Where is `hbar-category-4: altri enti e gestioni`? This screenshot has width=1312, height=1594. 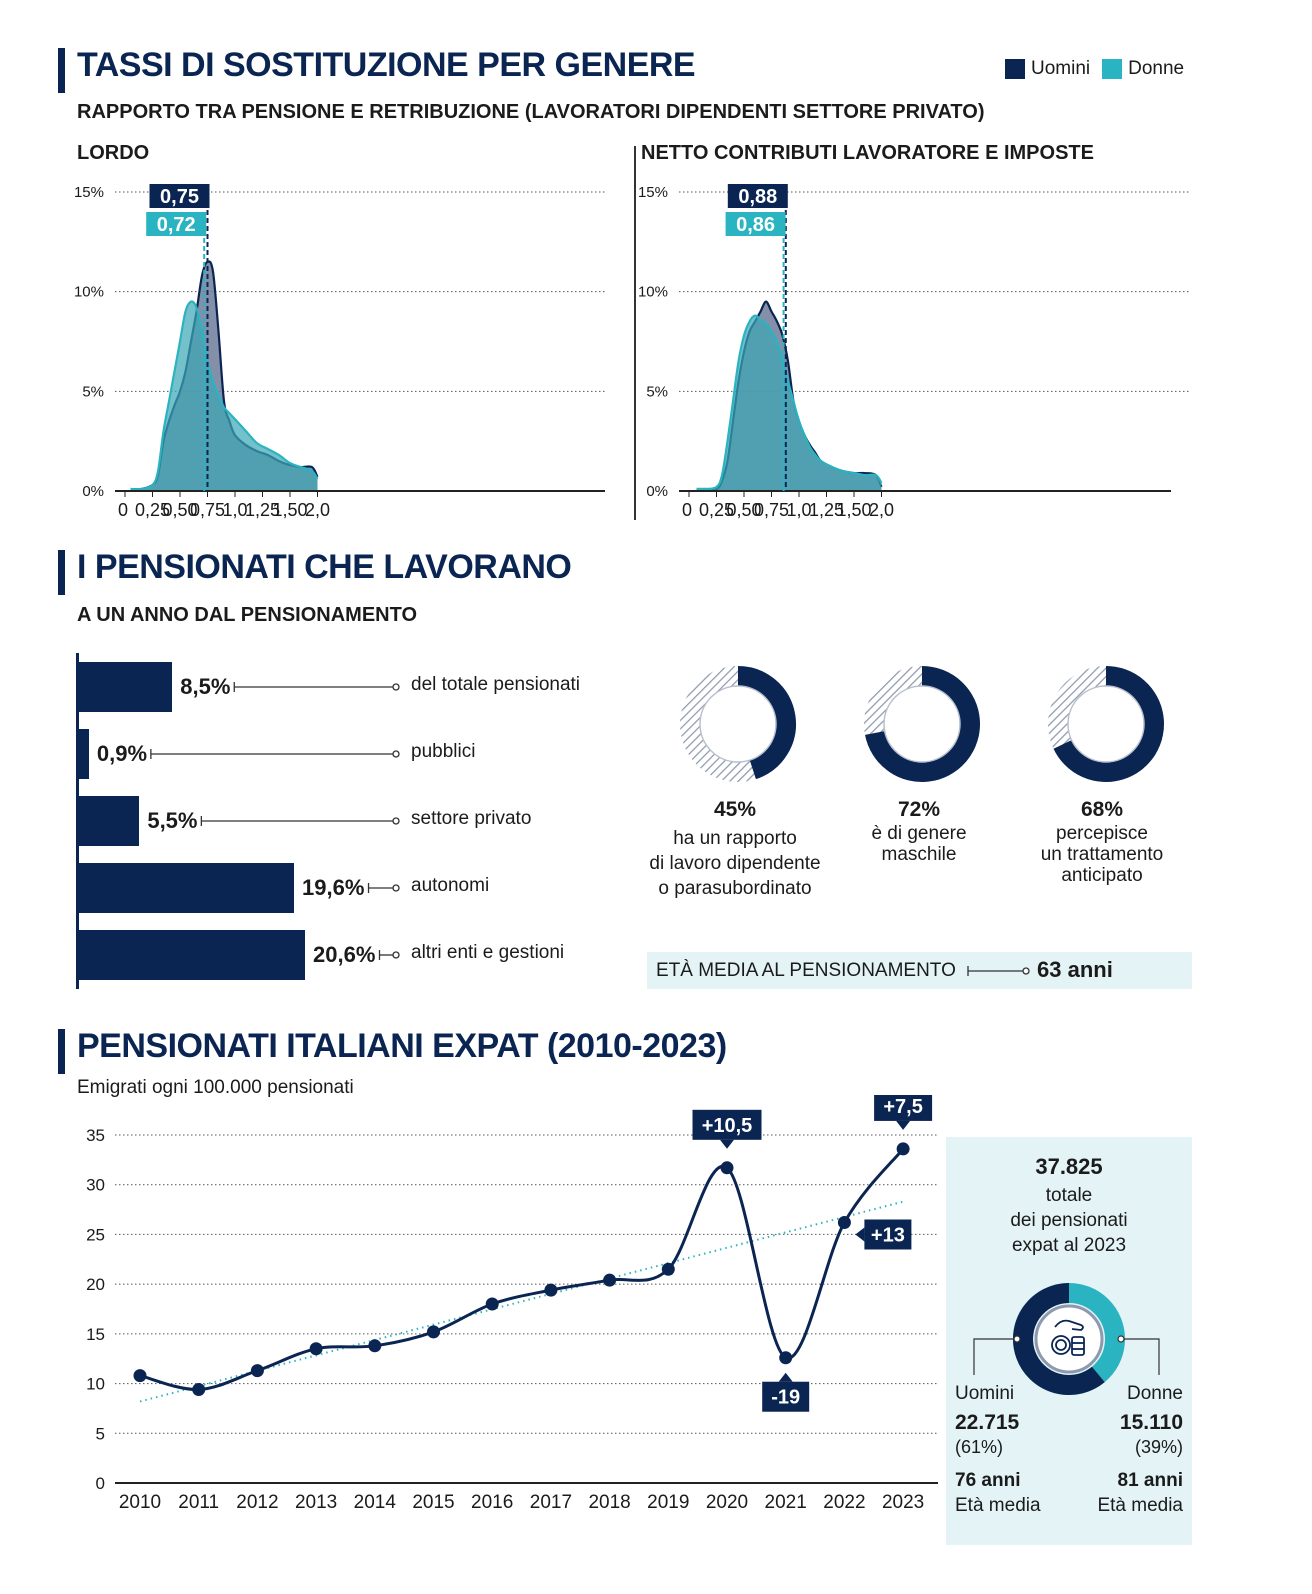 hbar-category-4: altri enti e gestioni is located at coordinates (488, 952).